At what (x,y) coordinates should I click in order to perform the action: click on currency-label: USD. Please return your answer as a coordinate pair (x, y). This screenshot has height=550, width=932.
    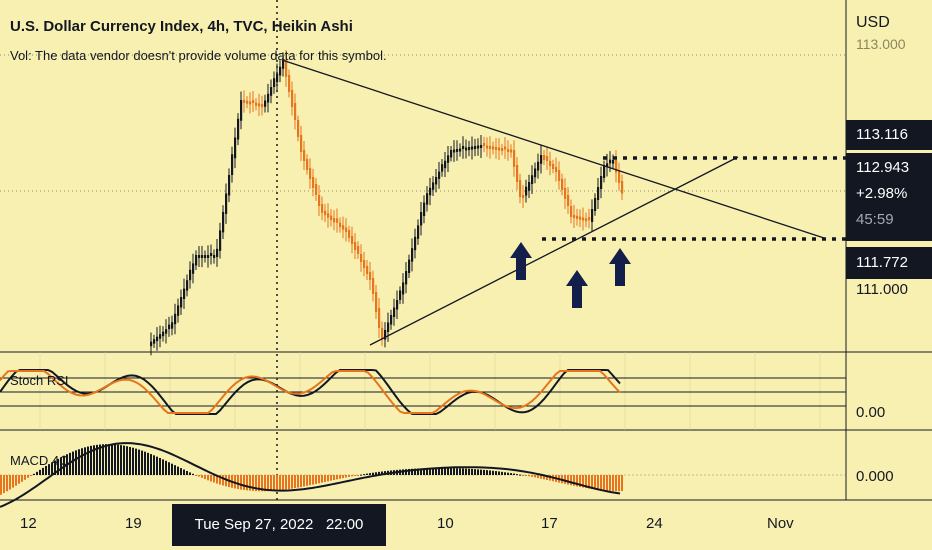
    Looking at the image, I should click on (873, 22).